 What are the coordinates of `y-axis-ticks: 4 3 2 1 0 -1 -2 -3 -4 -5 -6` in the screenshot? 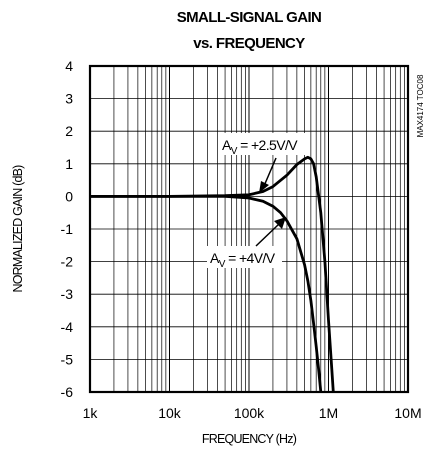 It's located at (67, 229).